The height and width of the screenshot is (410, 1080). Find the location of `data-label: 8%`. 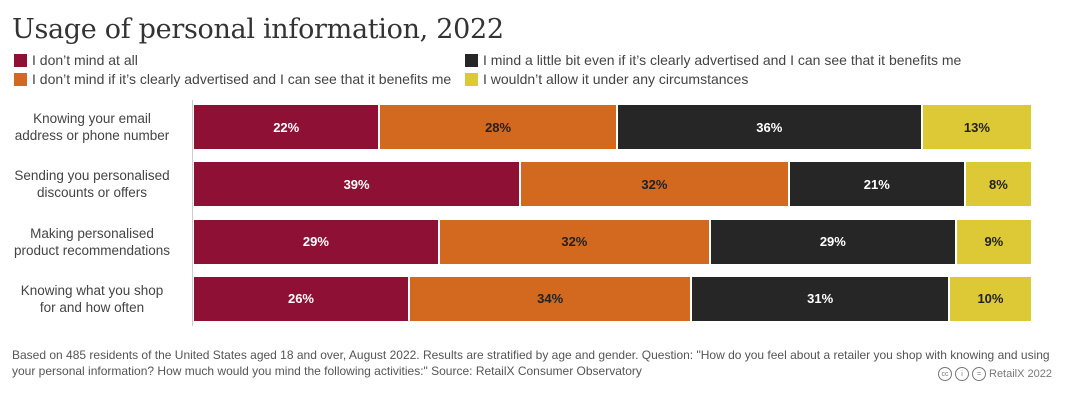

data-label: 8% is located at coordinates (998, 184).